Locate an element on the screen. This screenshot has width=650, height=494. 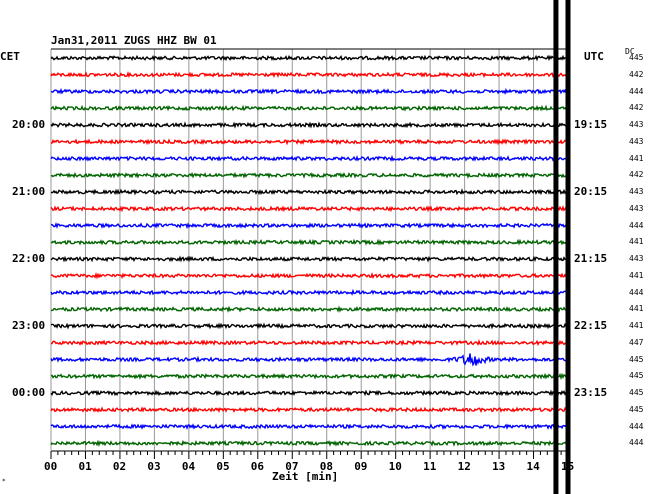
x-tick-label: 05 is located at coordinates (223, 466).